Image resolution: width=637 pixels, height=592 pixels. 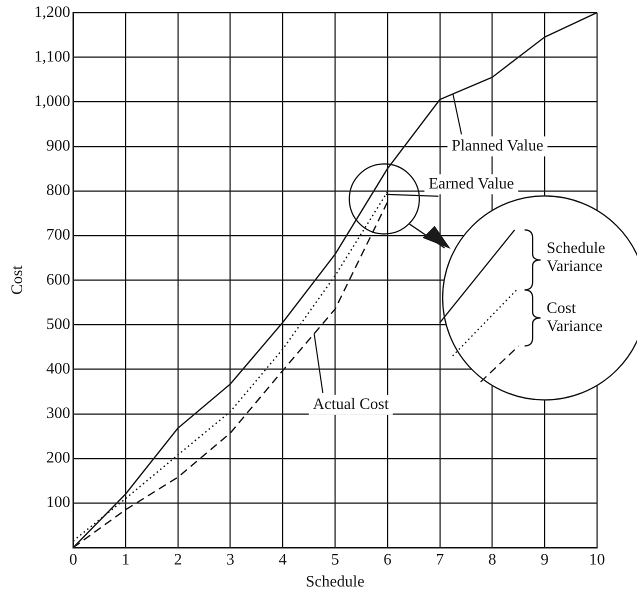 I want to click on y-tick-label: 200, so click(x=58, y=458).